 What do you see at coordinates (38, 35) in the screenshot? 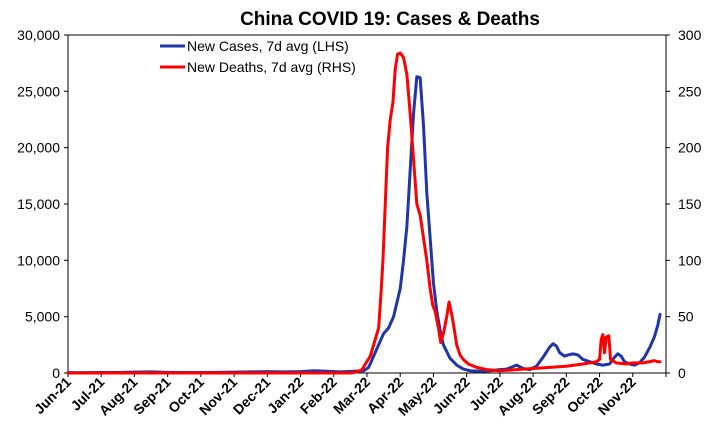
I see `y-left-tick-label: 30,000` at bounding box center [38, 35].